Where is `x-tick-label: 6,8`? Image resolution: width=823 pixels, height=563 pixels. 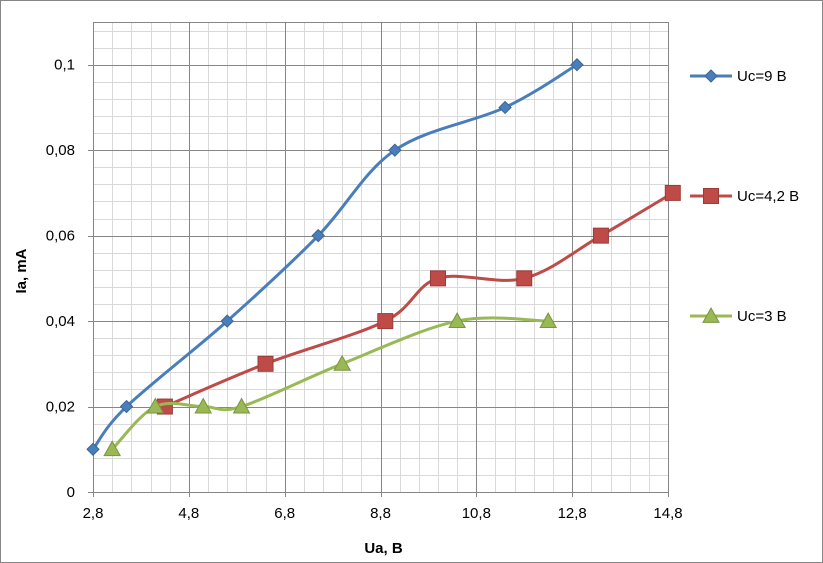
x-tick-label: 6,8 is located at coordinates (284, 513).